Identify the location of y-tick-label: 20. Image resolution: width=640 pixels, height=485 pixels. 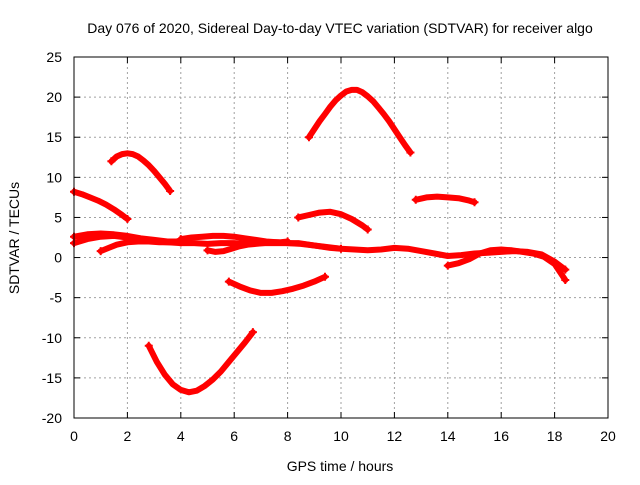
(54, 97).